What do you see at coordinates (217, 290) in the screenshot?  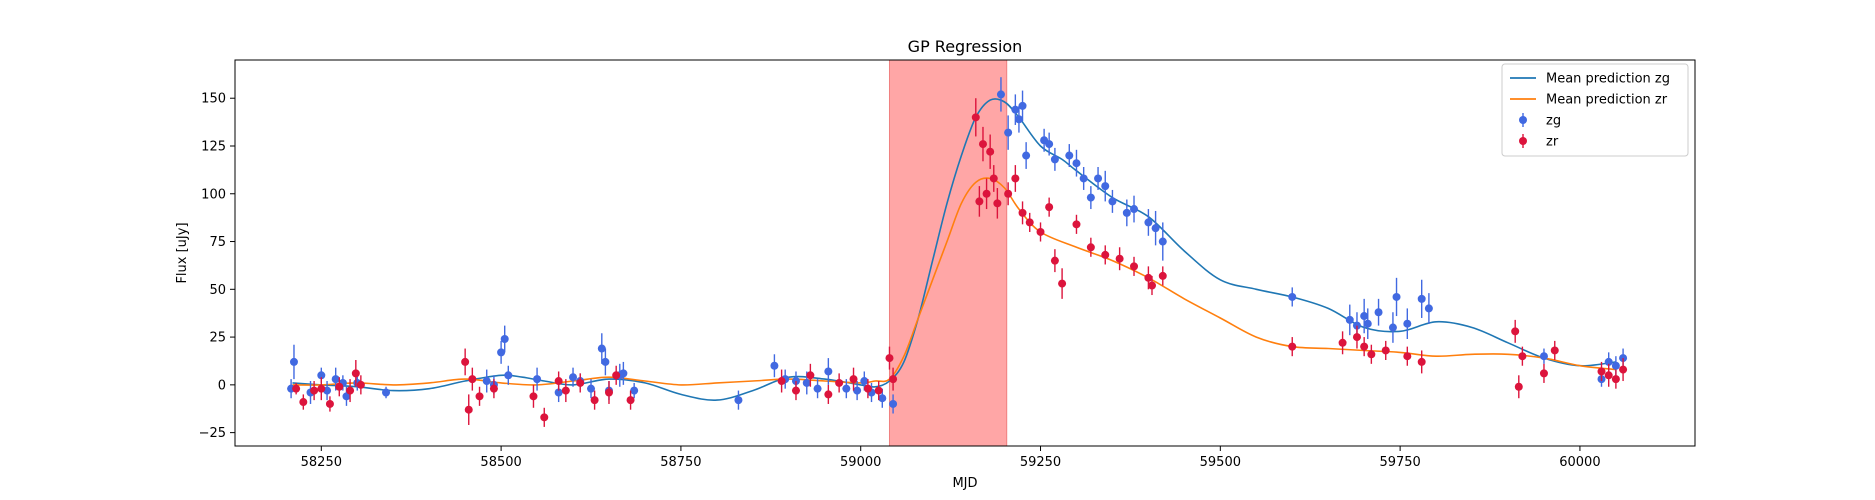 I see `y-tick-label: 50` at bounding box center [217, 290].